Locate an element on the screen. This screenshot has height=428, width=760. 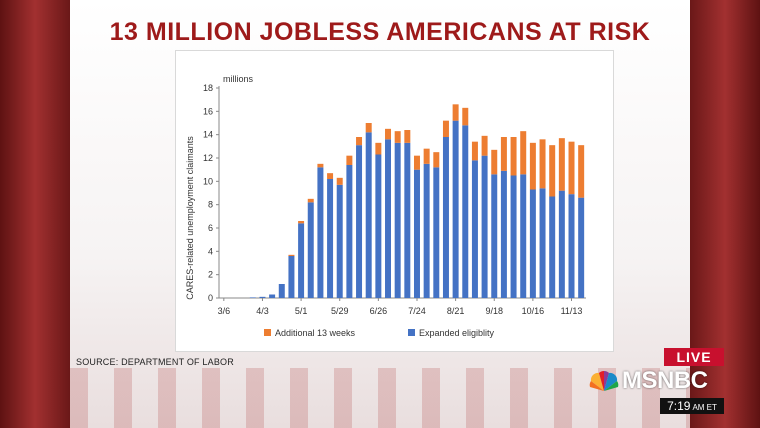
y-tick-label: 4 is located at coordinates (210, 251).